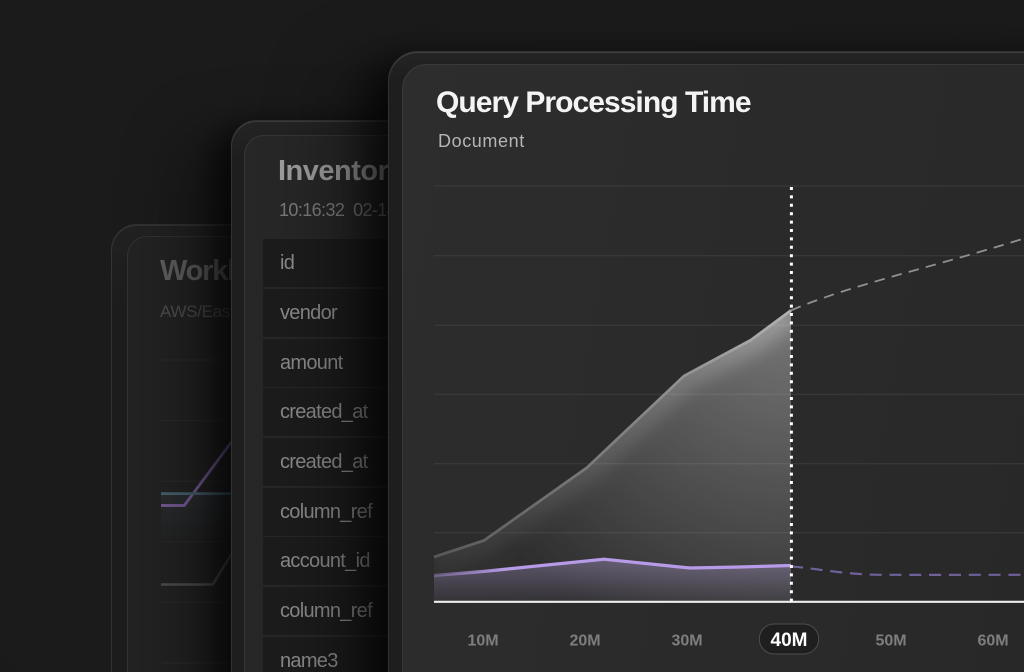 The height and width of the screenshot is (672, 1024). I want to click on svg-text: 50M, so click(890, 641).